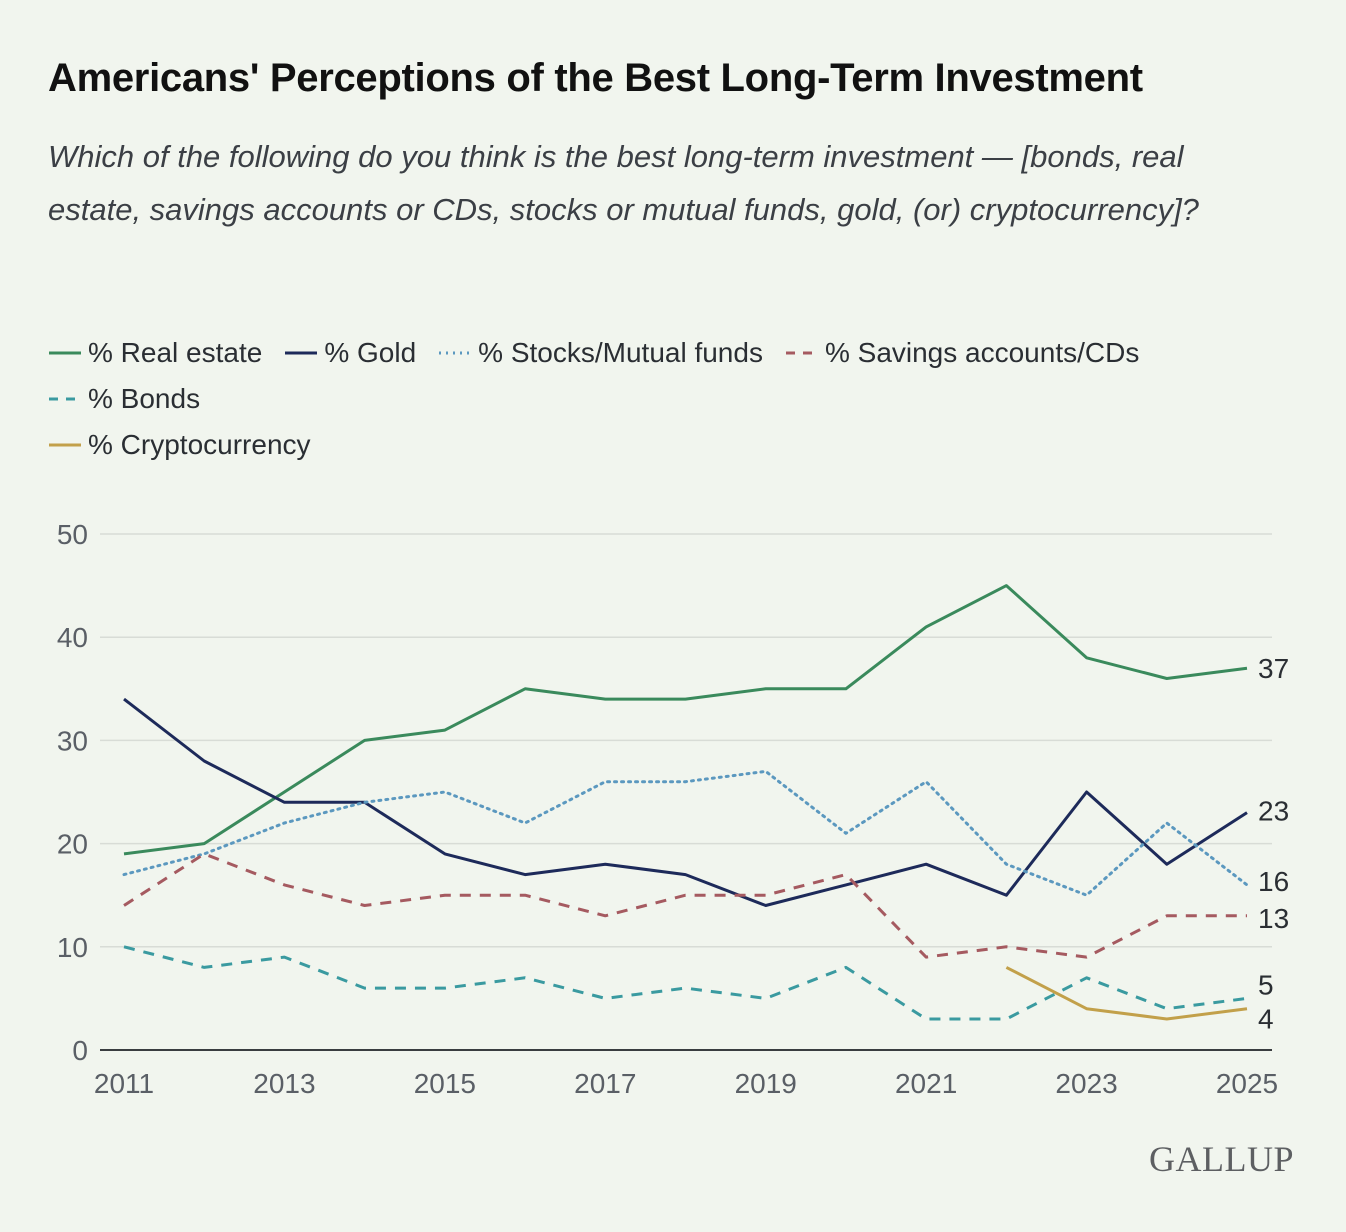 The image size is (1346, 1232). Describe the element at coordinates (1086, 1083) in the screenshot. I see `x-tick-label: 2023` at that location.